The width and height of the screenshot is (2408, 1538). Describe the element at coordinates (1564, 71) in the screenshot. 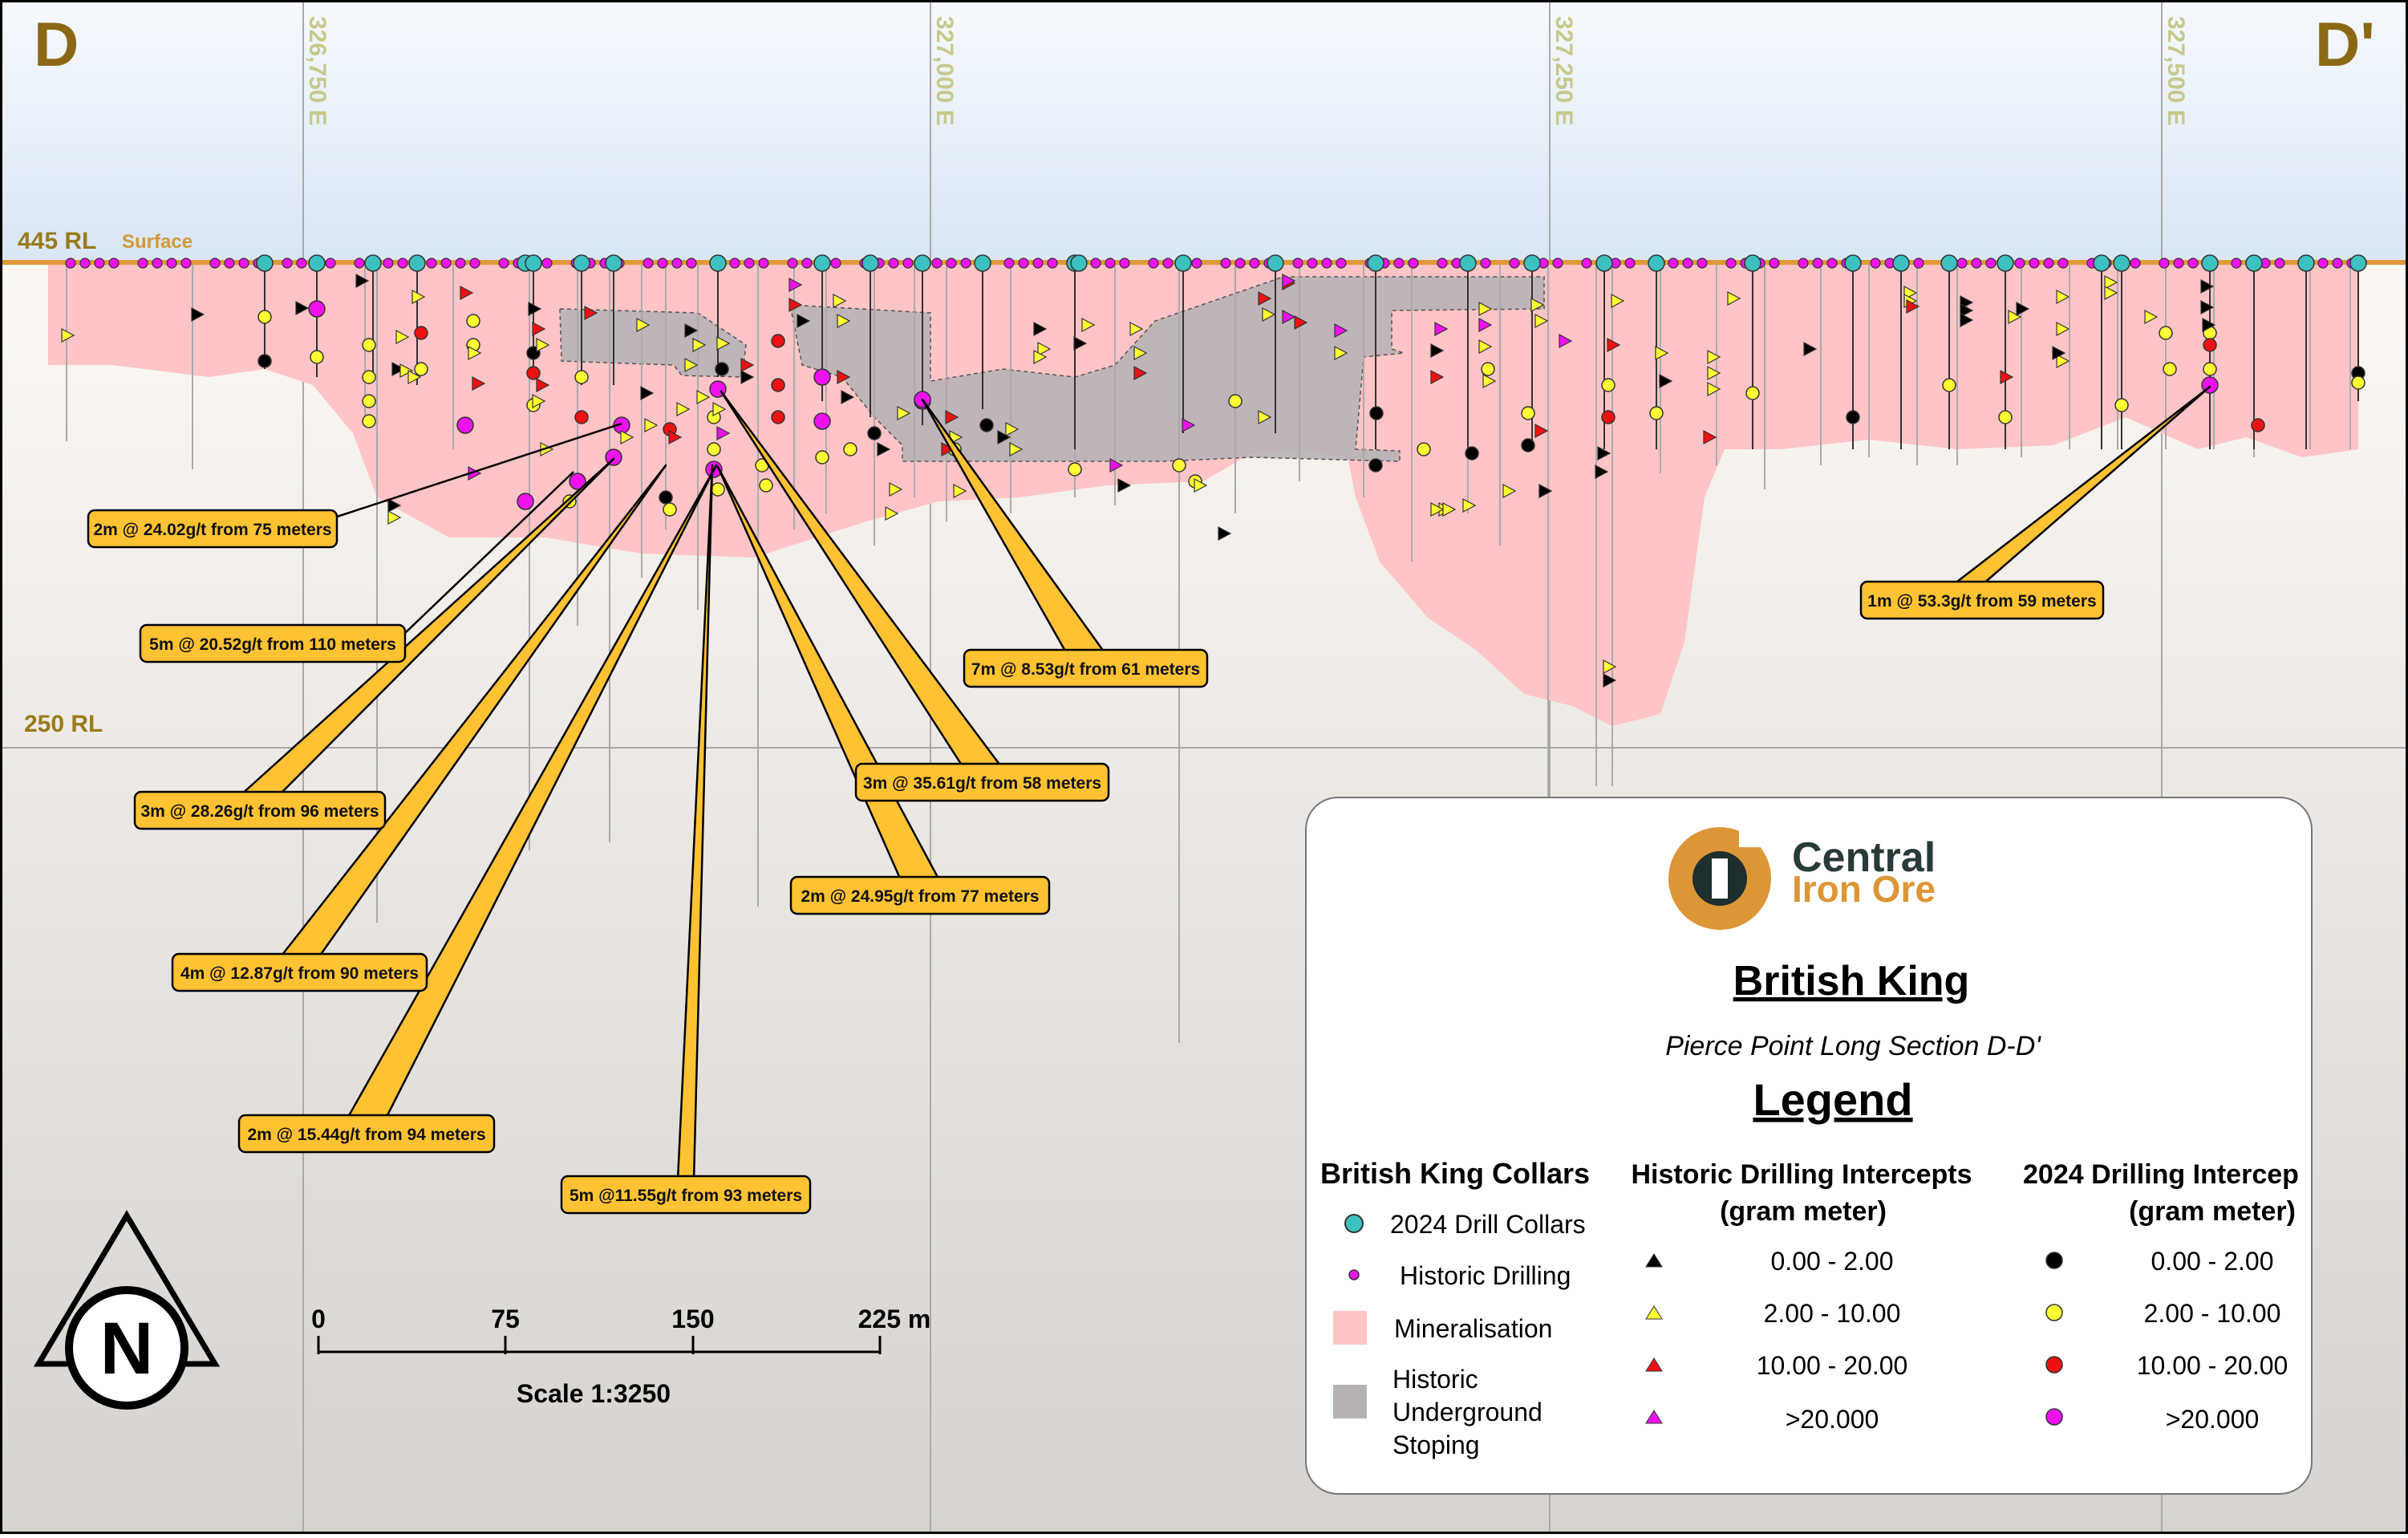

I see `easting-label-3: 327,250 E` at that location.